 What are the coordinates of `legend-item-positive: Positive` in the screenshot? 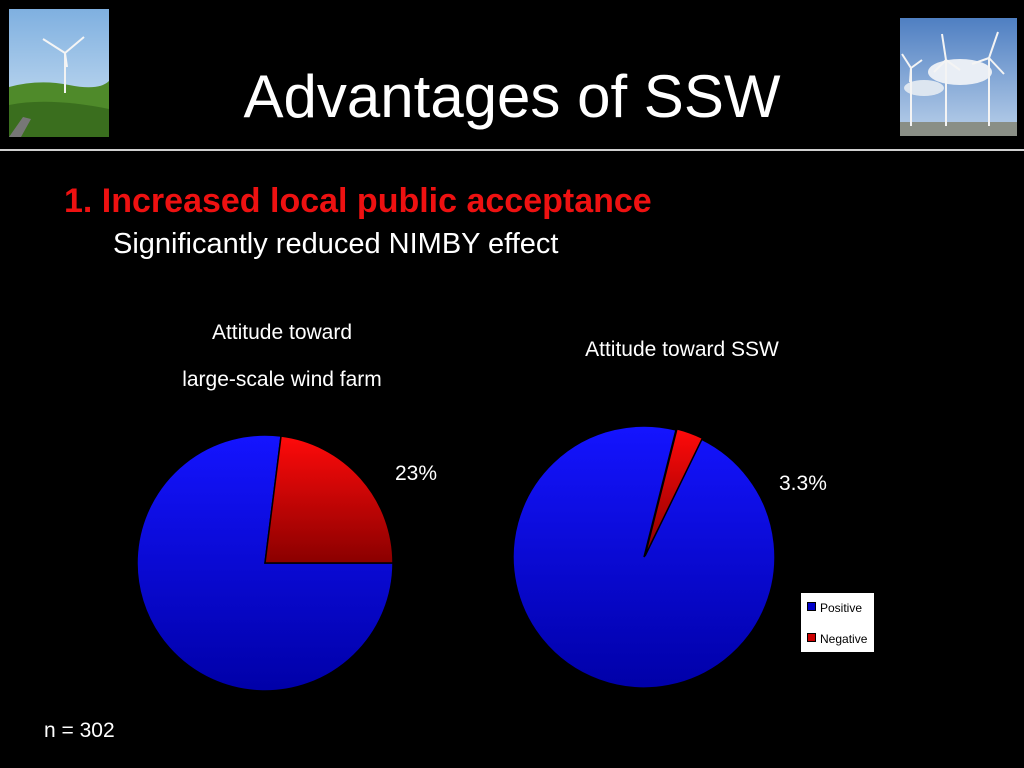 It's located at (834, 608).